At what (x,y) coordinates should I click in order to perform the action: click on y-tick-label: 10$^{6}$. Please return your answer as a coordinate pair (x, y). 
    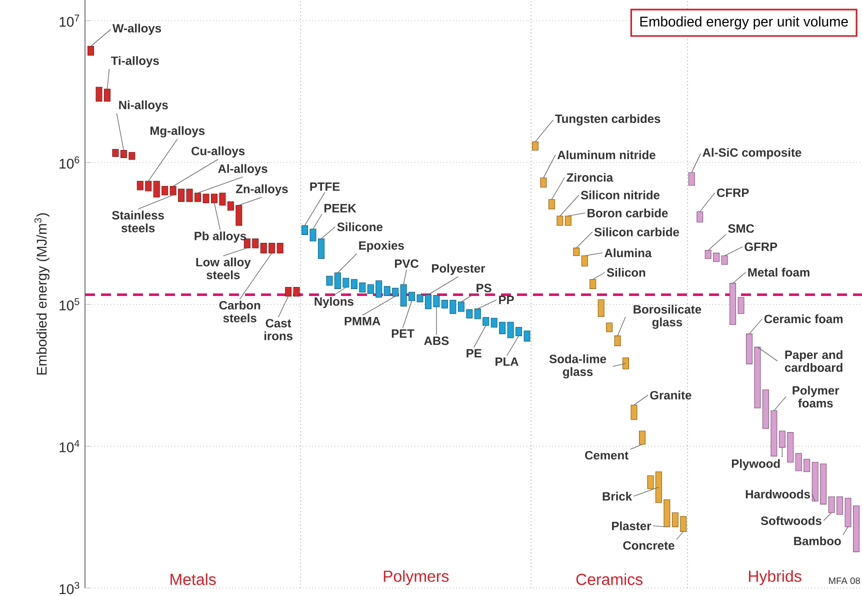
    Looking at the image, I should click on (70, 162).